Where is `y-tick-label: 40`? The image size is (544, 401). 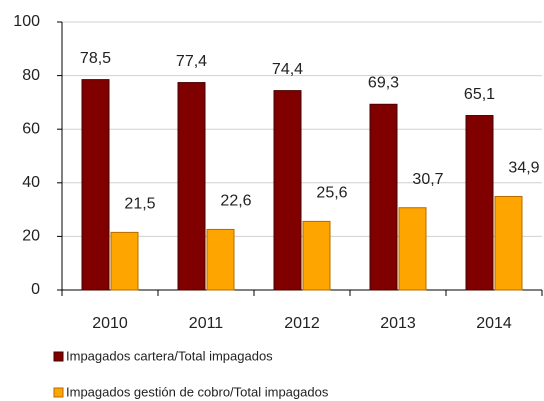
y-tick-label: 40 is located at coordinates (31, 182).